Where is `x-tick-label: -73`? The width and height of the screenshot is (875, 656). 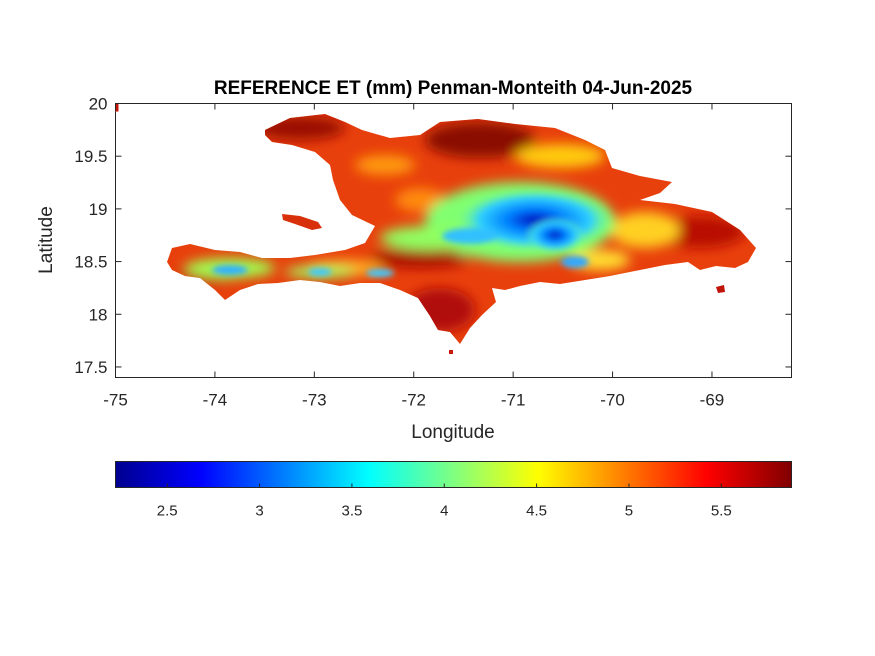
x-tick-label: -73 is located at coordinates (314, 400).